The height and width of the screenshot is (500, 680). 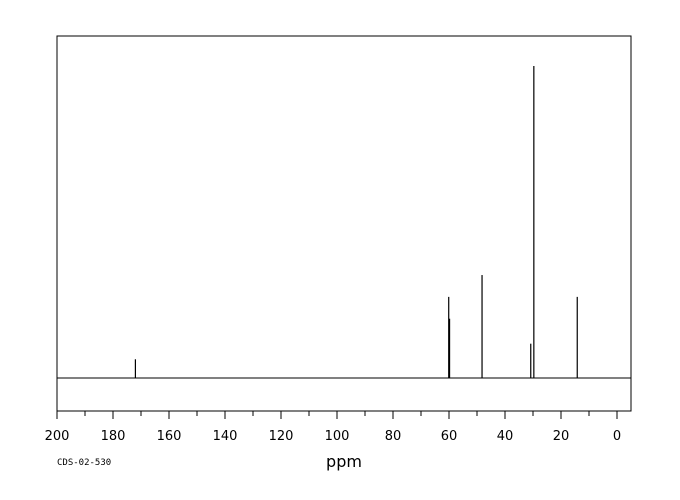 What do you see at coordinates (561, 436) in the screenshot?
I see `x-tick-label: 20` at bounding box center [561, 436].